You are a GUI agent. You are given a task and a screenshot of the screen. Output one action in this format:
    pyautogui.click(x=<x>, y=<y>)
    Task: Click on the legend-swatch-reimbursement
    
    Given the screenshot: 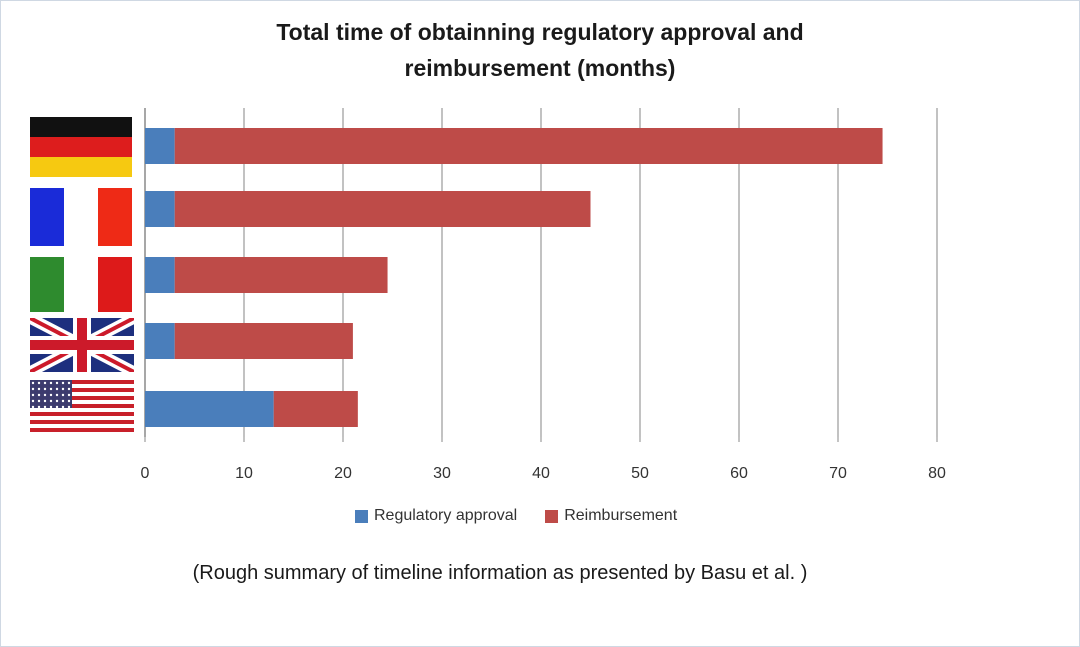 What is the action you would take?
    pyautogui.click(x=552, y=516)
    